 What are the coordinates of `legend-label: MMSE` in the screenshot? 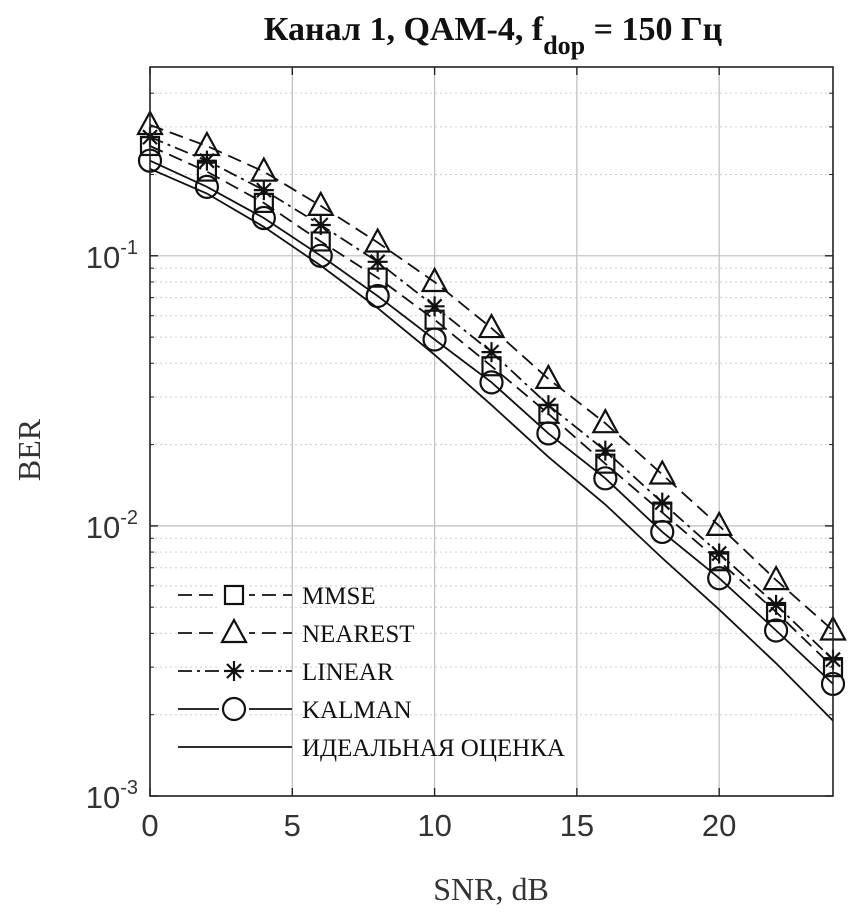 It's located at (339, 596).